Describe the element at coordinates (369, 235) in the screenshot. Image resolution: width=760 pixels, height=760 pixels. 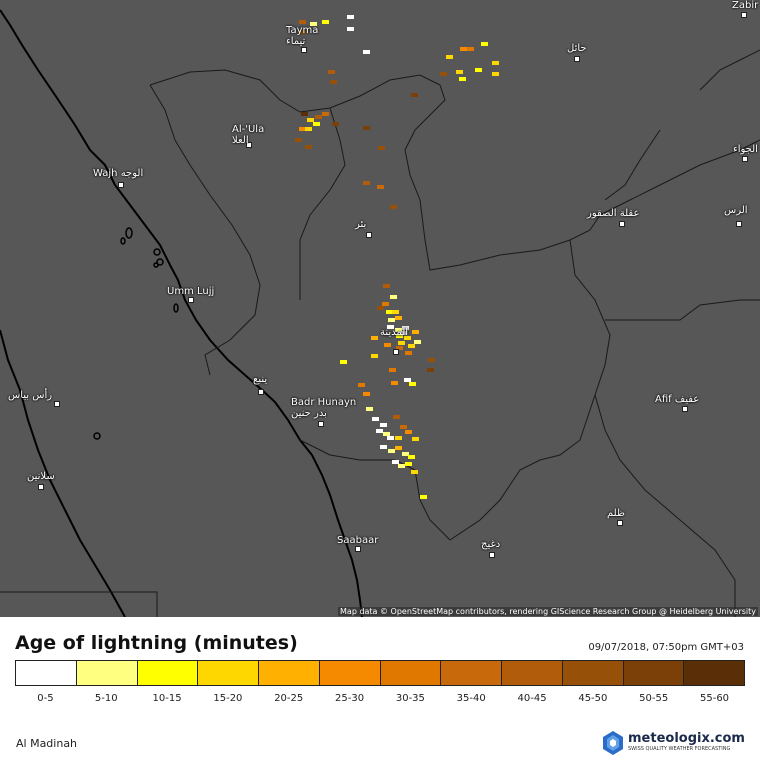
I see `city-dot-bir` at that location.